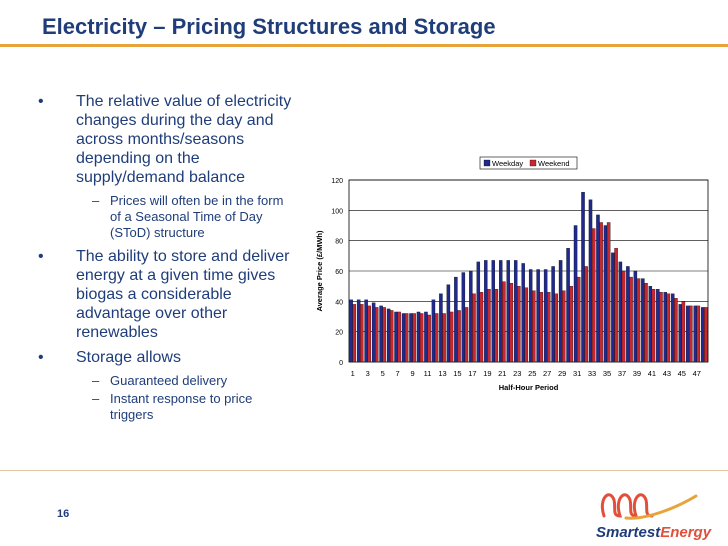 The image size is (728, 546). I want to click on legend-box, so click(528, 163).